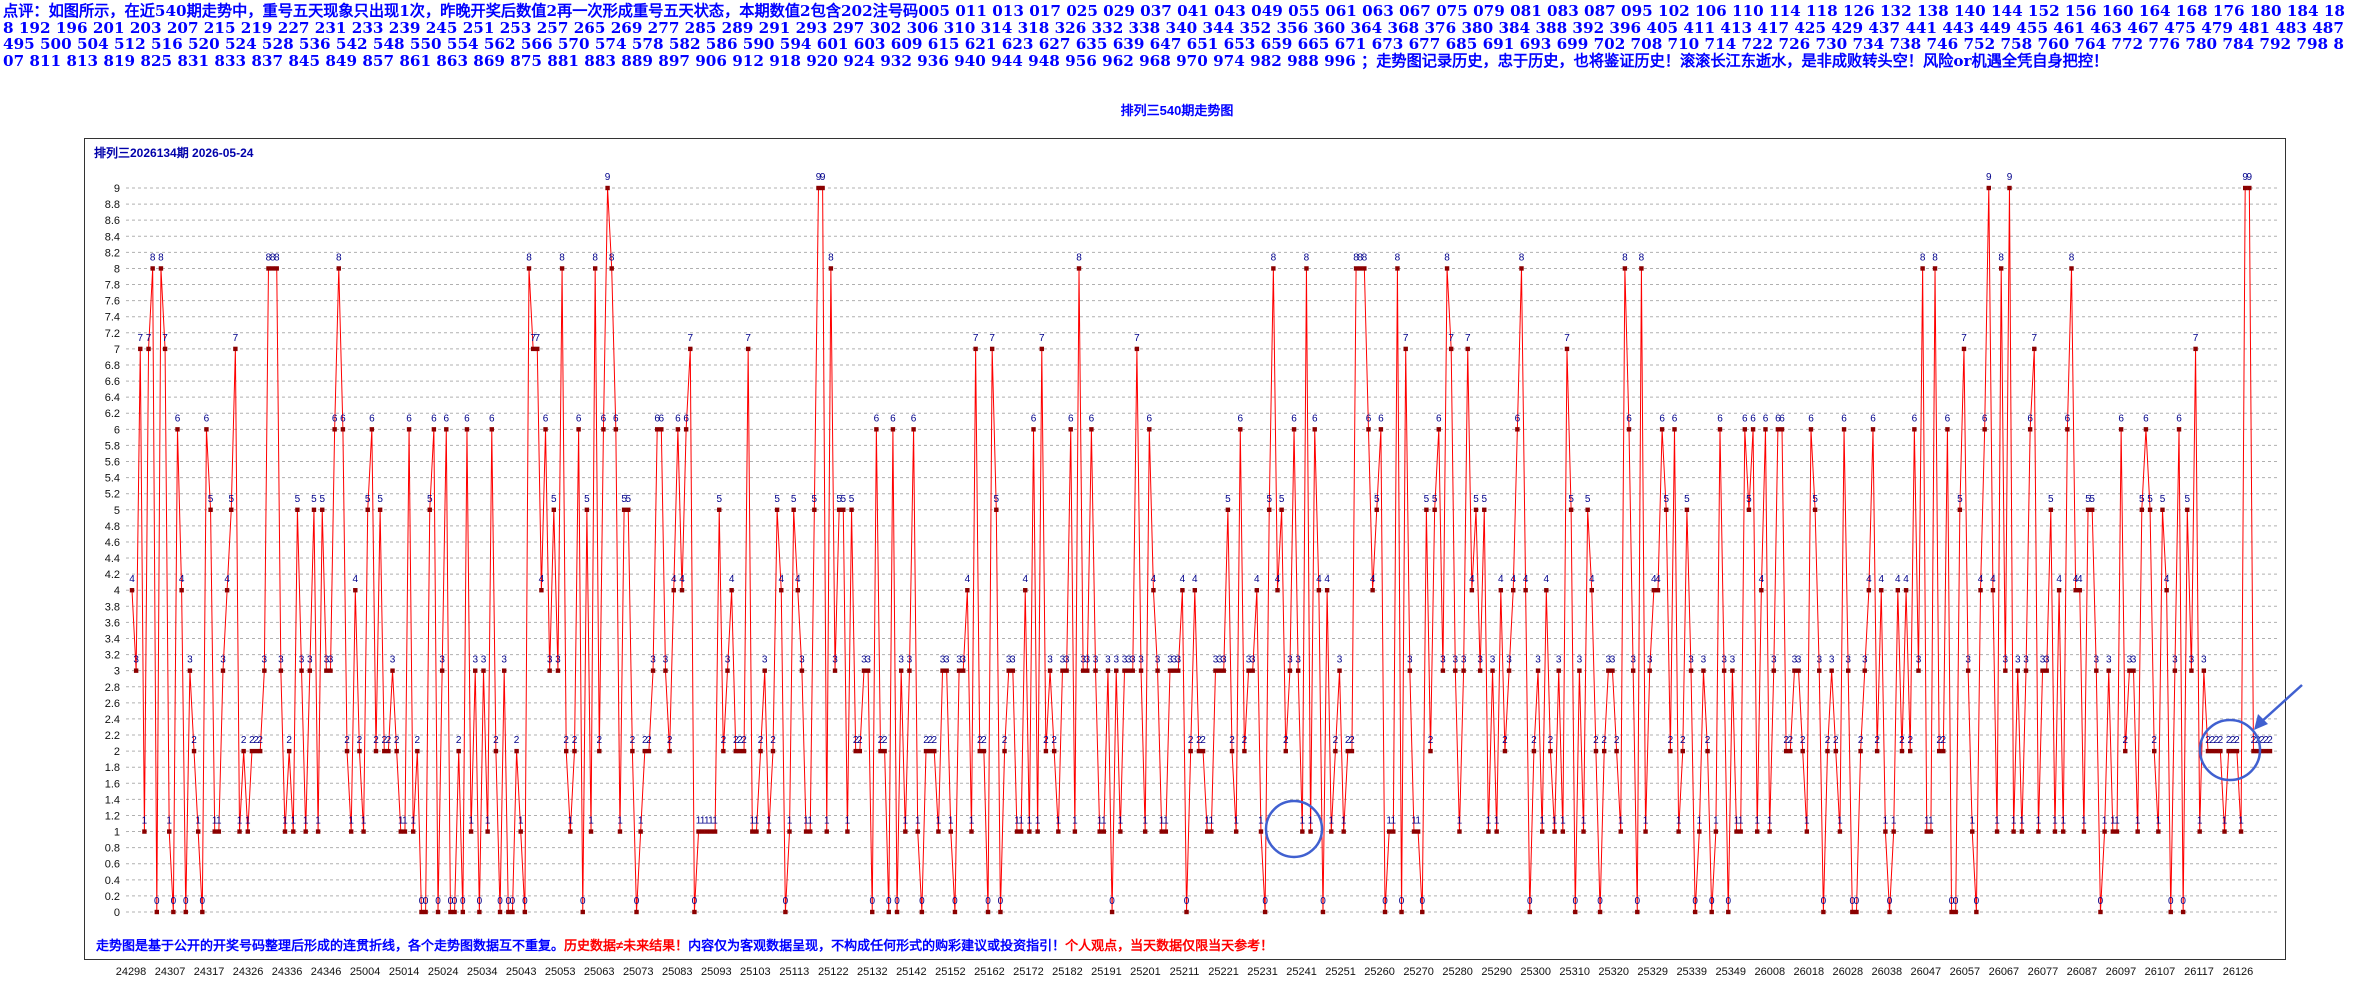  What do you see at coordinates (117, 752) in the screenshot?
I see `y-tick-label: 2` at bounding box center [117, 752].